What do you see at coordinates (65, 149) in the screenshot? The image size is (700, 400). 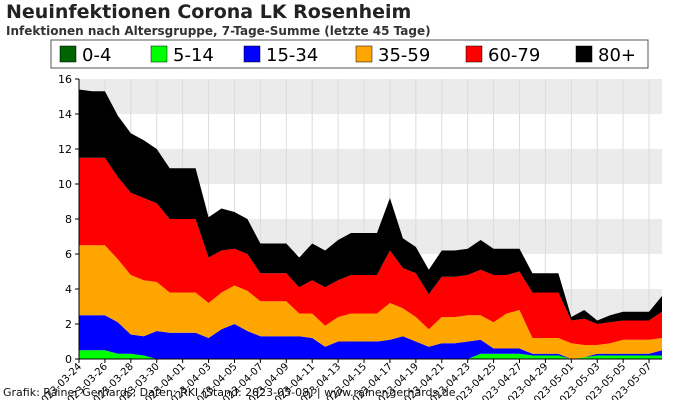 I see `y-tick-label: 12` at bounding box center [65, 149].